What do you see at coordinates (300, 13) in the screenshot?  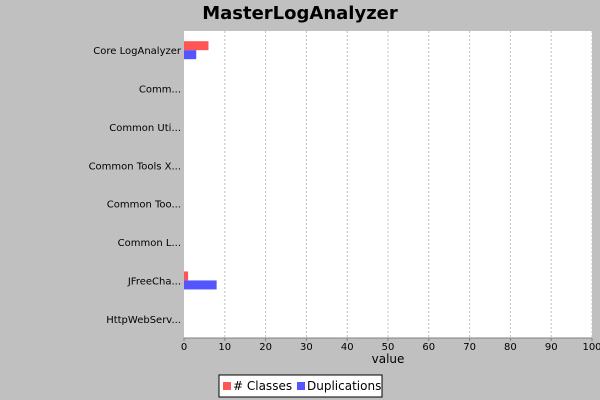 I see `chart-title: MasterLogAnalyzer` at bounding box center [300, 13].